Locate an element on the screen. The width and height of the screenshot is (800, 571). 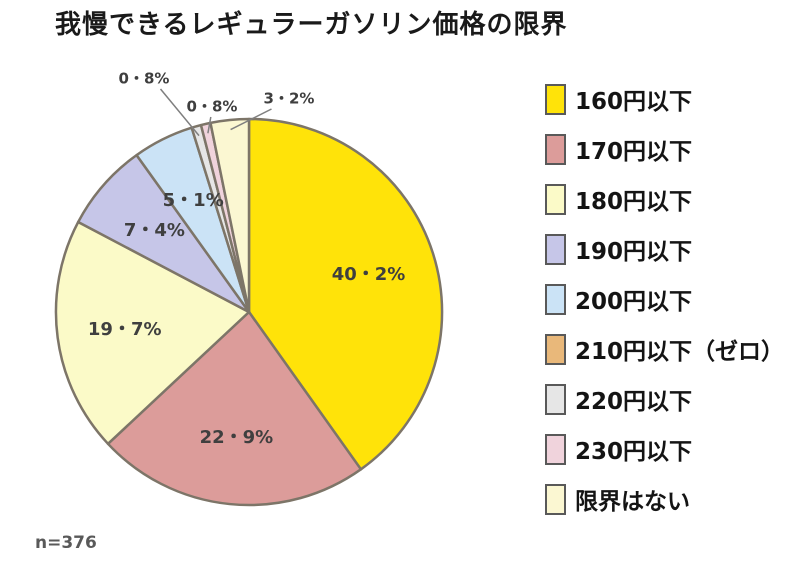
legend-item-4: 200円以下 is located at coordinates (664, 299).